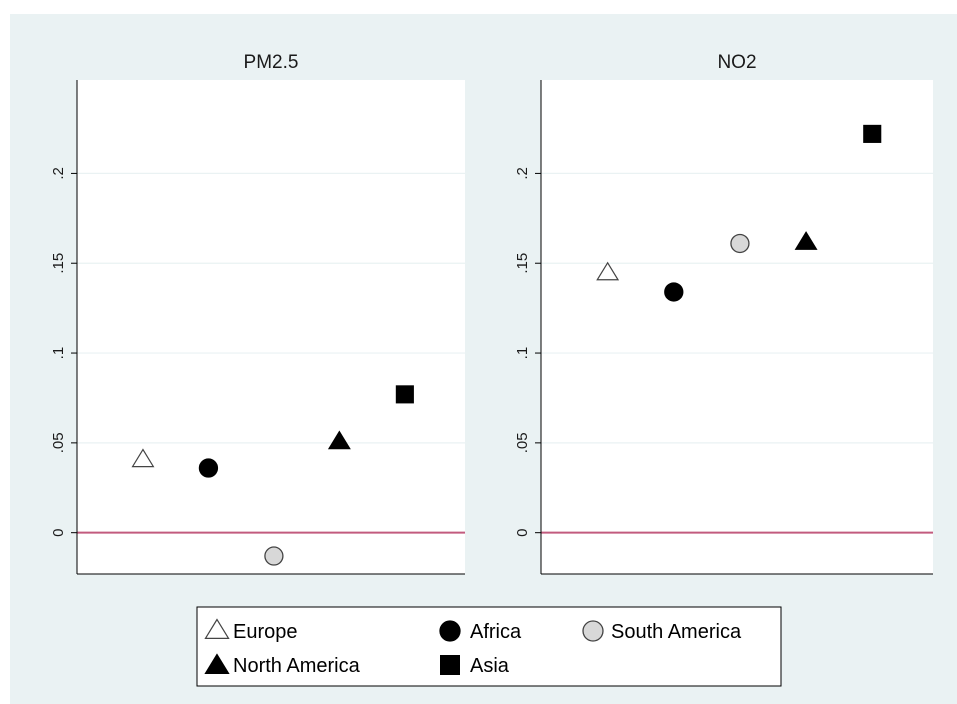 Image resolution: width=957 pixels, height=704 pixels. I want to click on legend-label: Asia, so click(490, 666).